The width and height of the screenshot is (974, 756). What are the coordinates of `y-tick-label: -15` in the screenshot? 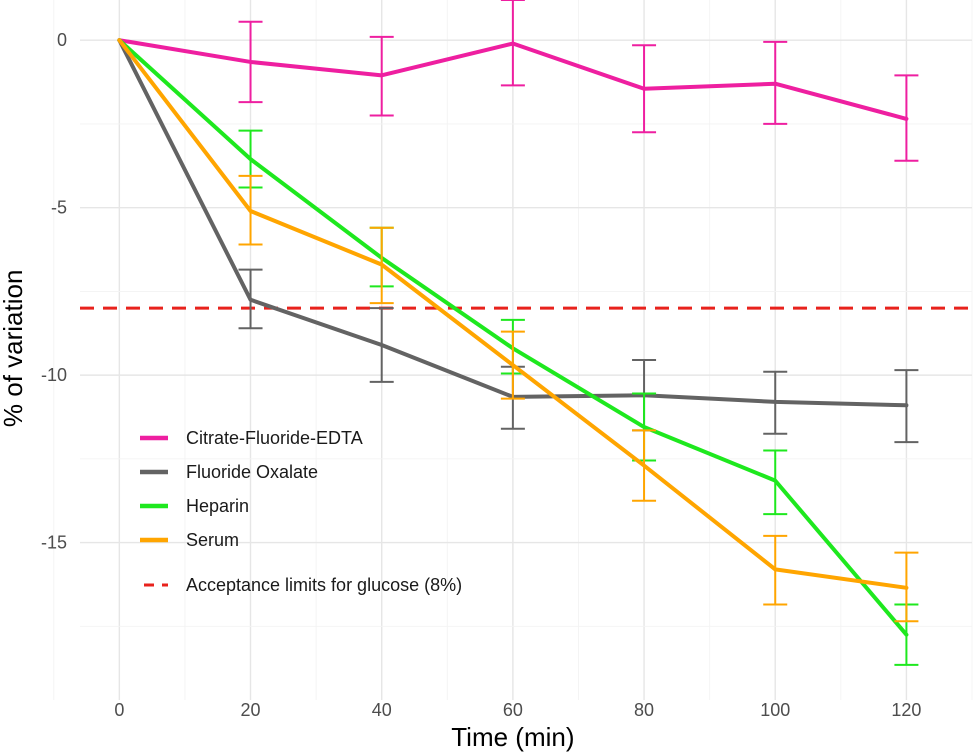 It's located at (54, 543).